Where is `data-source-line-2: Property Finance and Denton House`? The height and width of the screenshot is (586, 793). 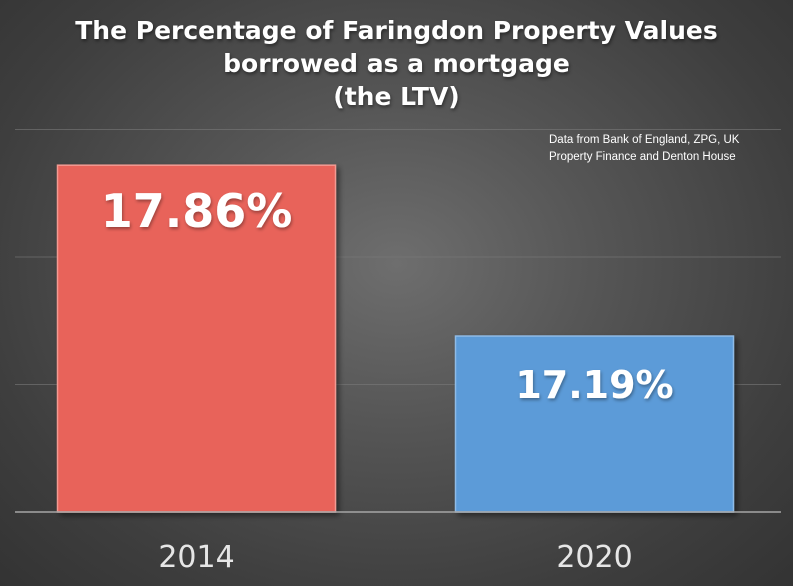 data-source-line-2: Property Finance and Denton House is located at coordinates (642, 157).